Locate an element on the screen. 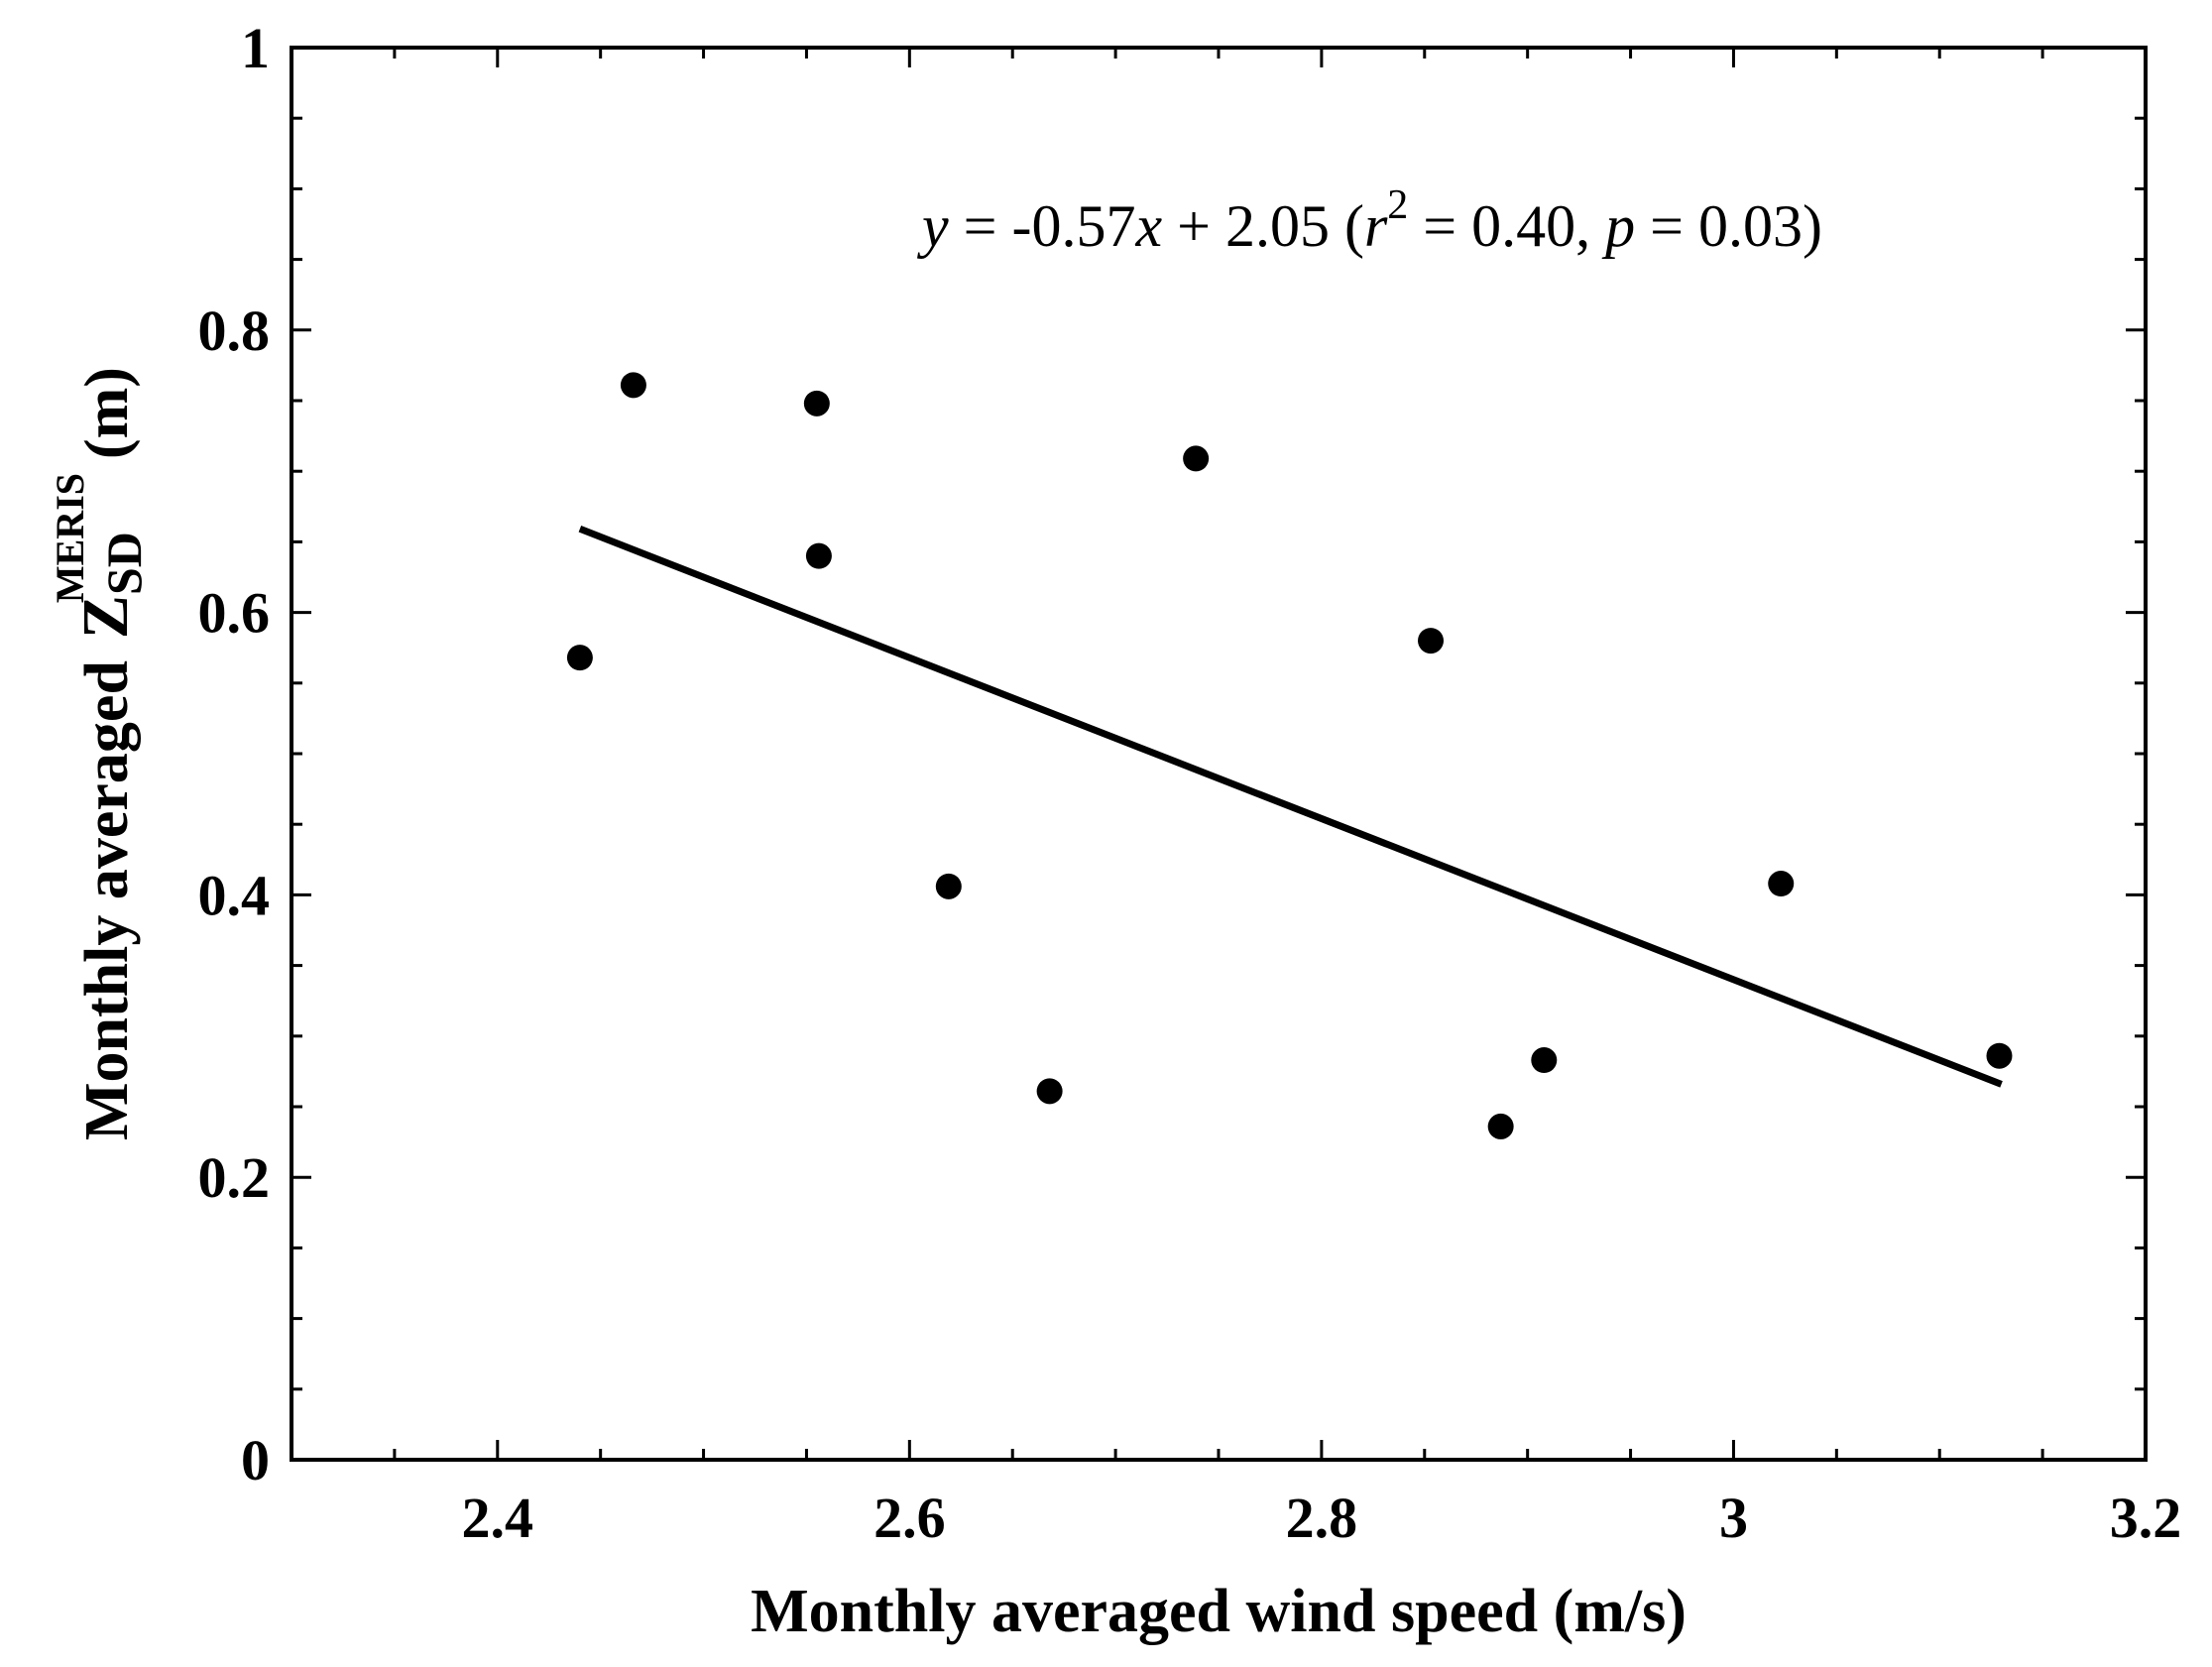  annotation-r-exponent: 2 is located at coordinates (1397, 205).